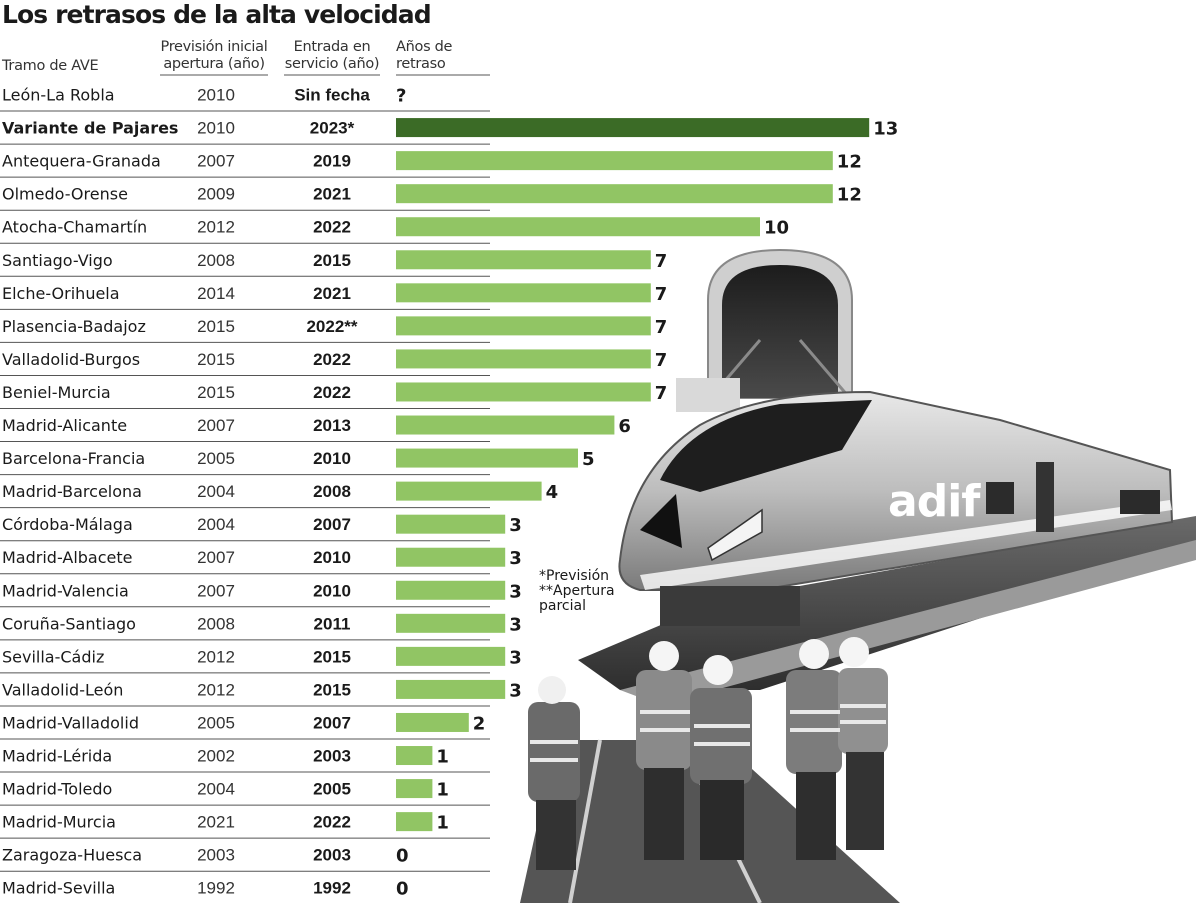 This screenshot has width=1200, height=903. I want to click on row-label-tramo: Valladolid-Burgos, so click(71, 359).